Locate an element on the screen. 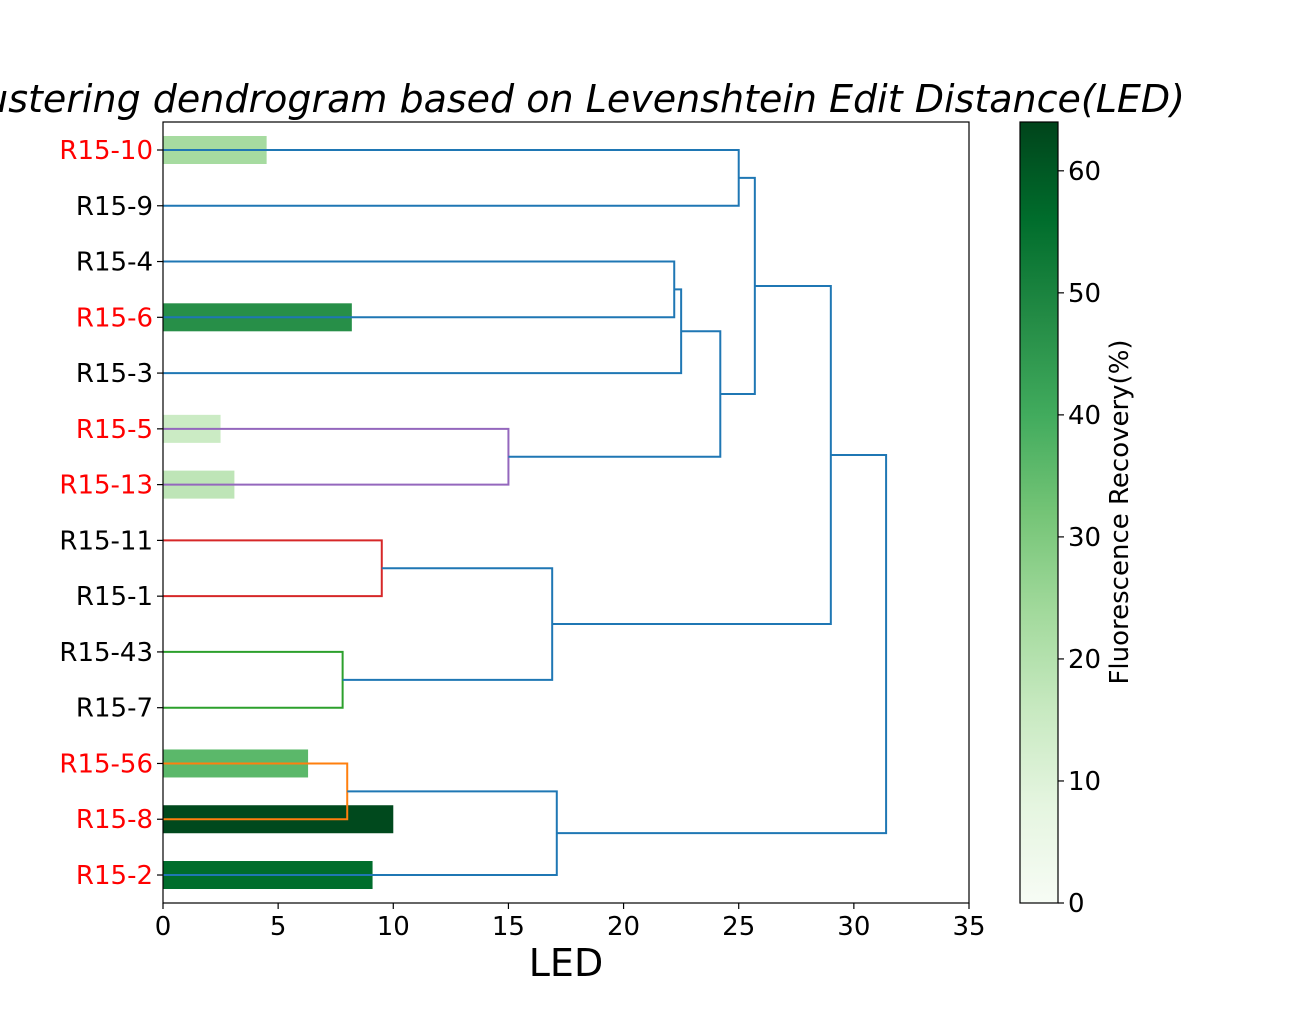  x-tick-label: 0 is located at coordinates (163, 927).